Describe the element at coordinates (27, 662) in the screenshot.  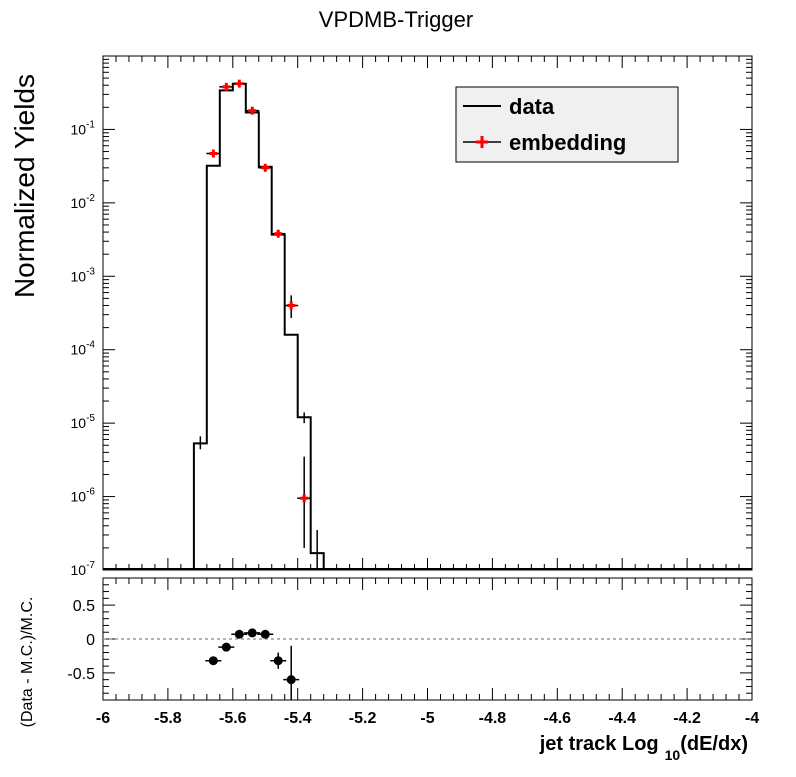
I see `lower-y-axis-label: (Data - M.C.)/M.C.` at that location.